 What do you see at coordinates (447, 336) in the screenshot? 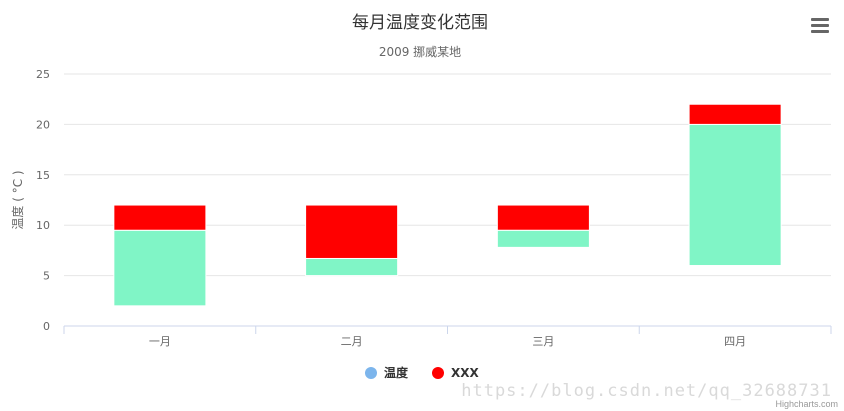
I see `x-axis: 一月 二月 三月 四月` at bounding box center [447, 336].